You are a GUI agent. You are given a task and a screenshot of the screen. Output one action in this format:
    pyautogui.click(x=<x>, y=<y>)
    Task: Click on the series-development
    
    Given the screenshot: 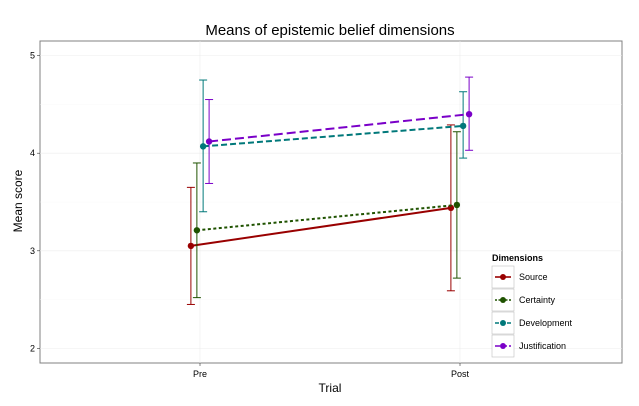 What is the action you would take?
    pyautogui.click(x=333, y=146)
    